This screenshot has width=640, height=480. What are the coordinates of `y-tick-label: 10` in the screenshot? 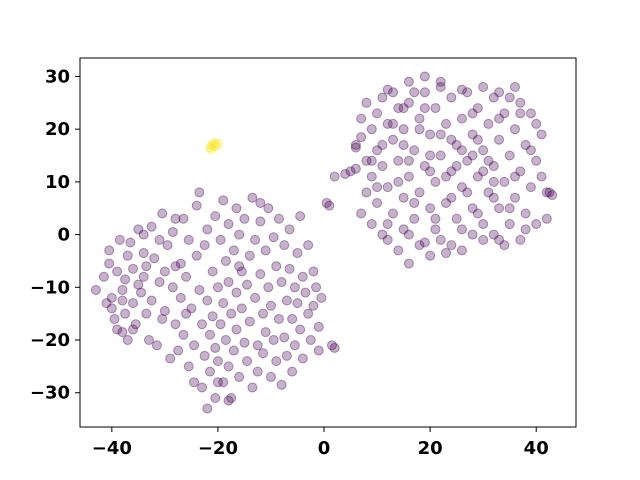 It's located at (57, 182).